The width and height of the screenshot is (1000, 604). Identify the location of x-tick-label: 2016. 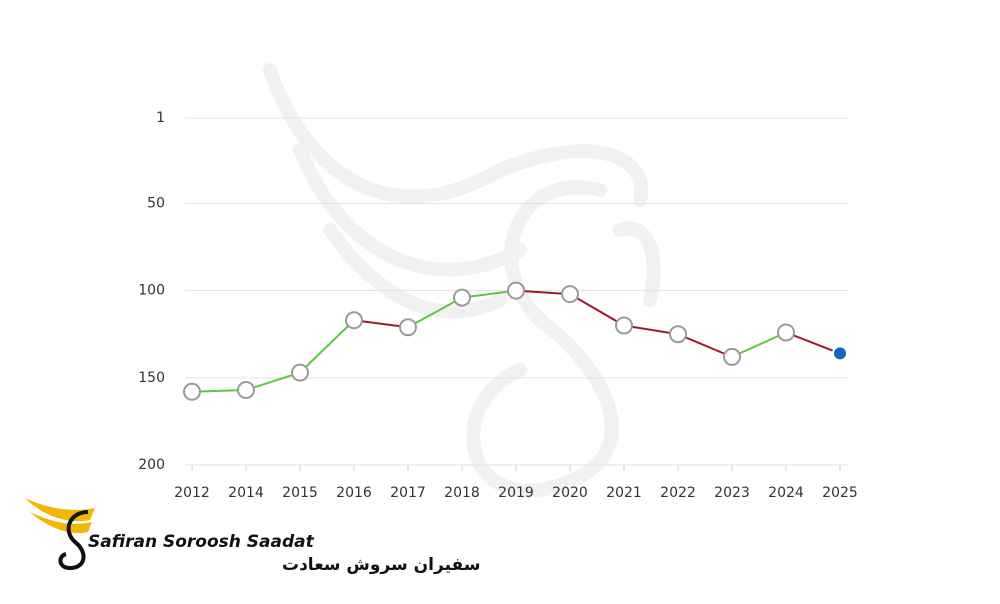
(354, 493).